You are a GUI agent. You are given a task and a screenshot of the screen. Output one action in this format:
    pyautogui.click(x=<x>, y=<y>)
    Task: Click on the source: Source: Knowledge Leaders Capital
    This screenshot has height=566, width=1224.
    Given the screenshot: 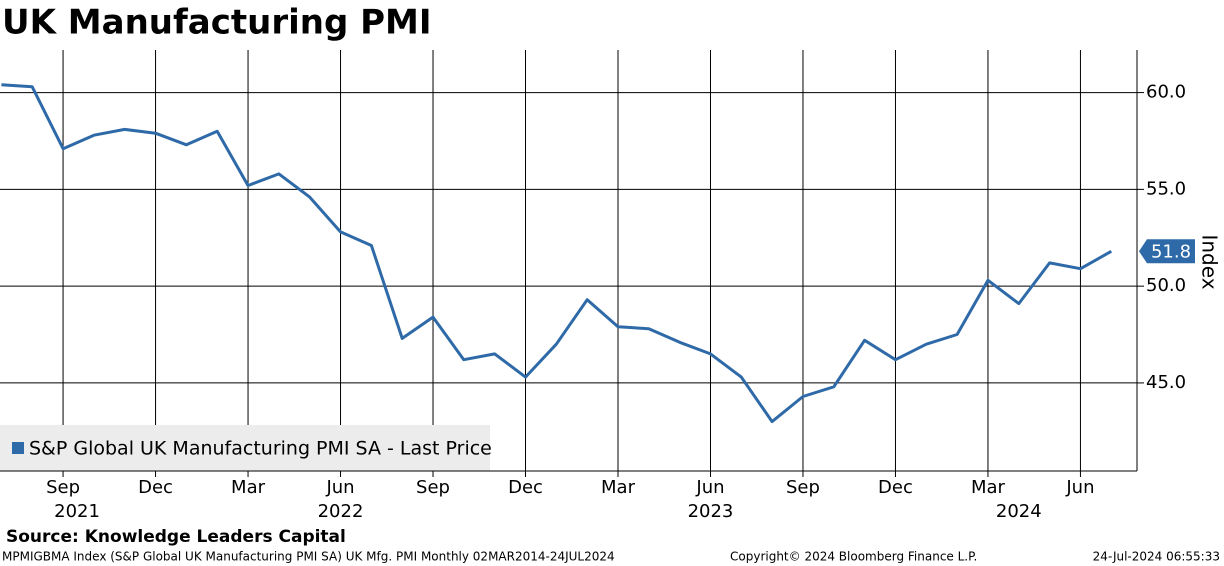 What is the action you would take?
    pyautogui.click(x=176, y=537)
    